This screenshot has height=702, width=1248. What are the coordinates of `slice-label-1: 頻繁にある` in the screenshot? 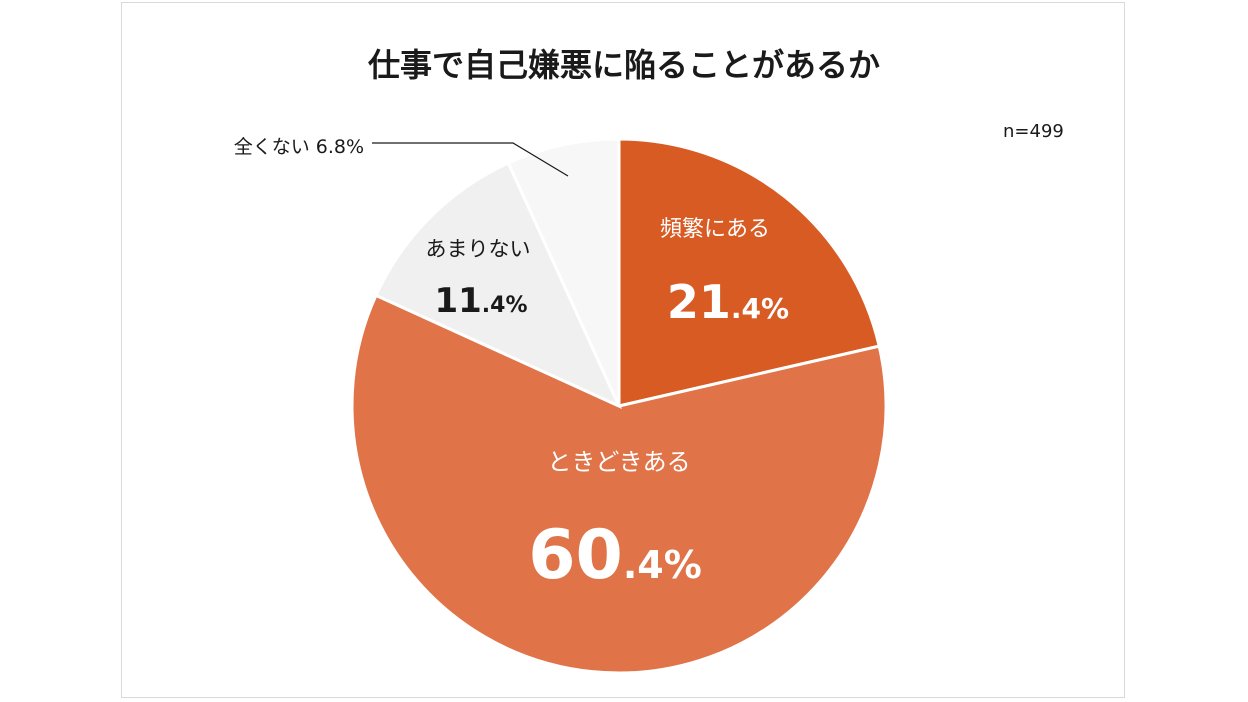 It's located at (715, 229).